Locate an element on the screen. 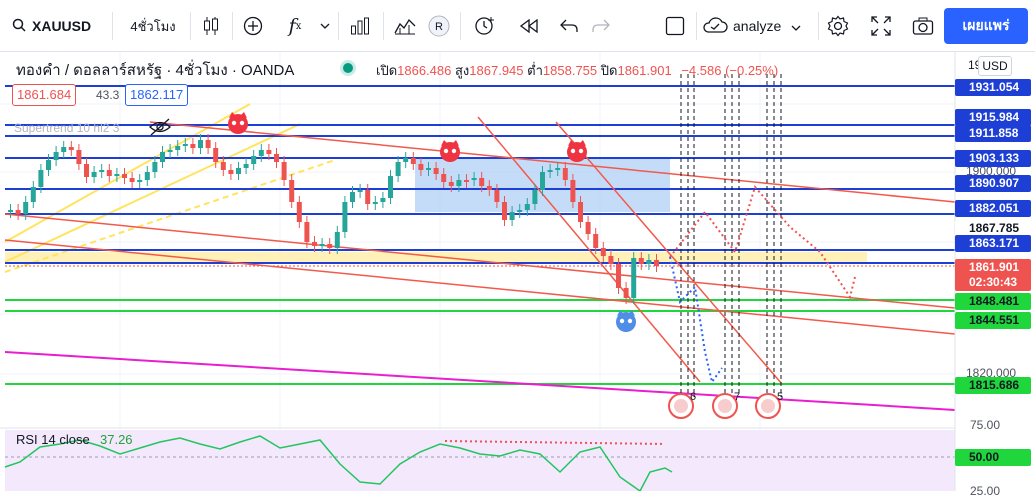  rsi-scale-label: 25.00 is located at coordinates (985, 491).